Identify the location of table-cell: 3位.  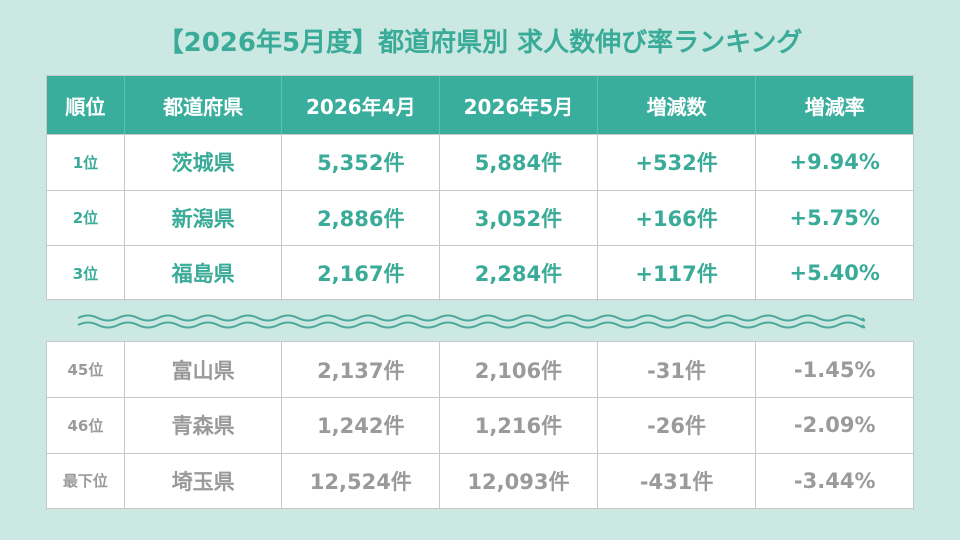
(85, 273).